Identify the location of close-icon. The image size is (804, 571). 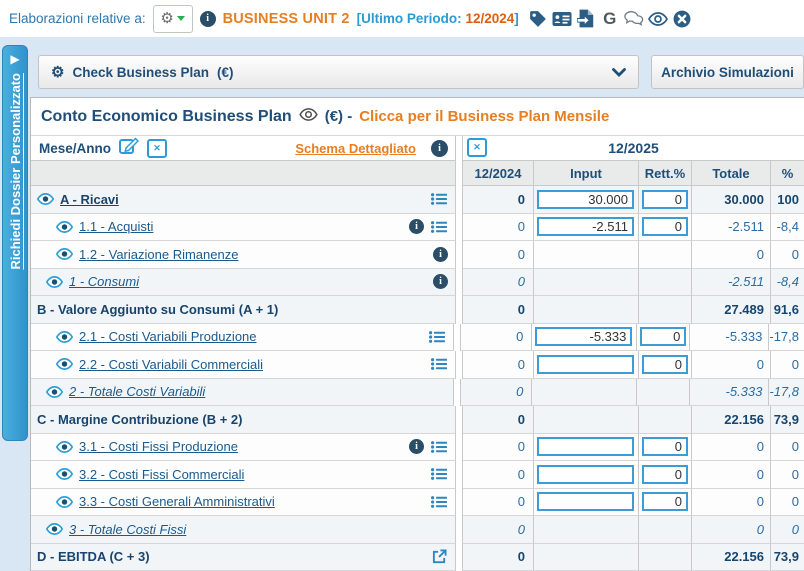
(682, 19).